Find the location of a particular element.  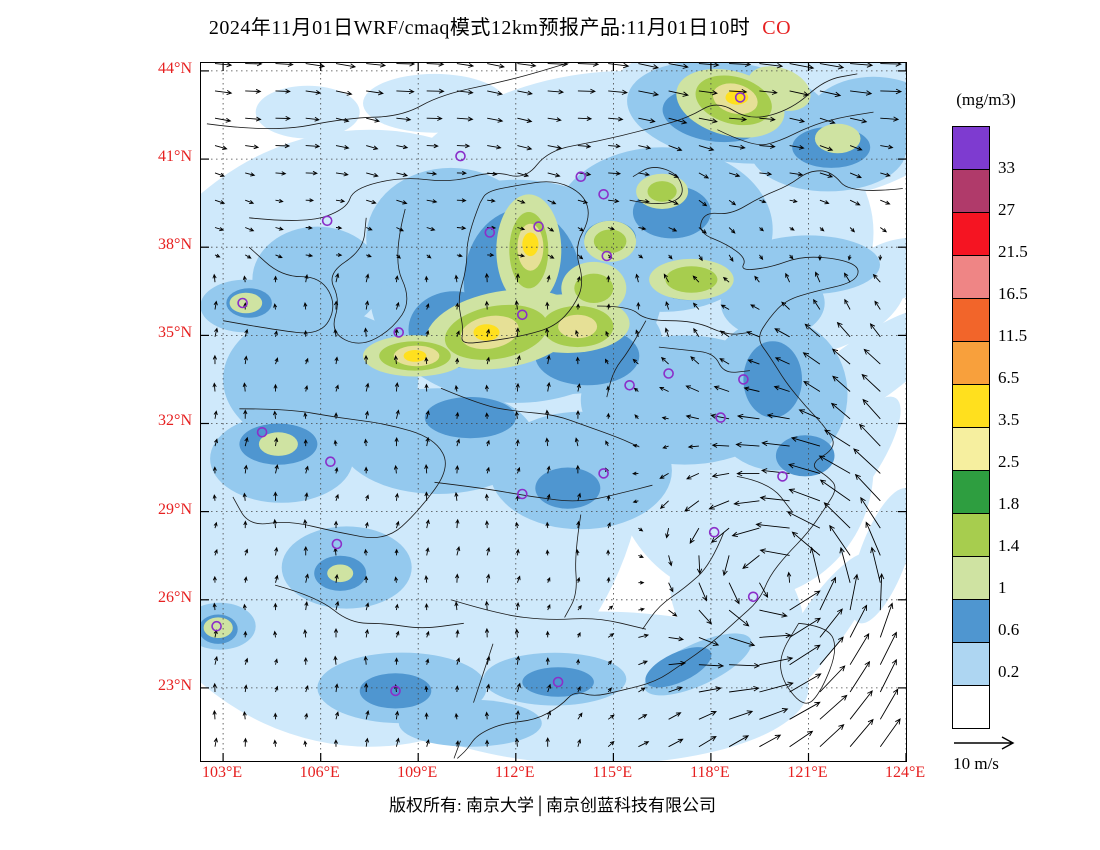

colorbar-label: 21.5 is located at coordinates (1013, 251).